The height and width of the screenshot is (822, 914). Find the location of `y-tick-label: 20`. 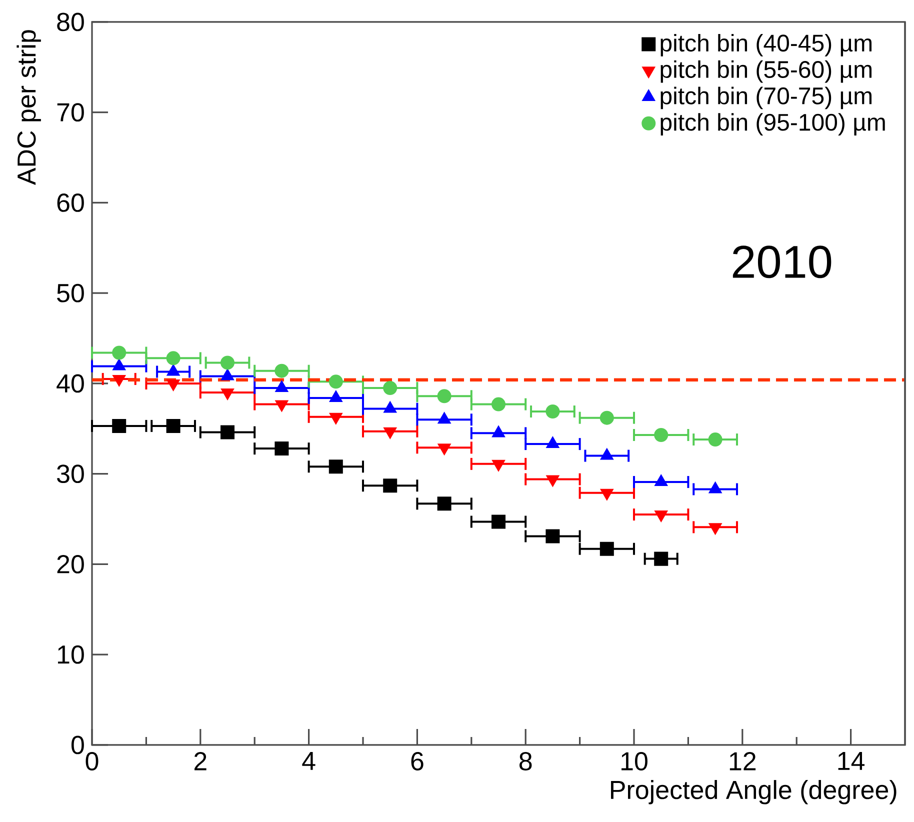

y-tick-label: 20 is located at coordinates (70, 564).